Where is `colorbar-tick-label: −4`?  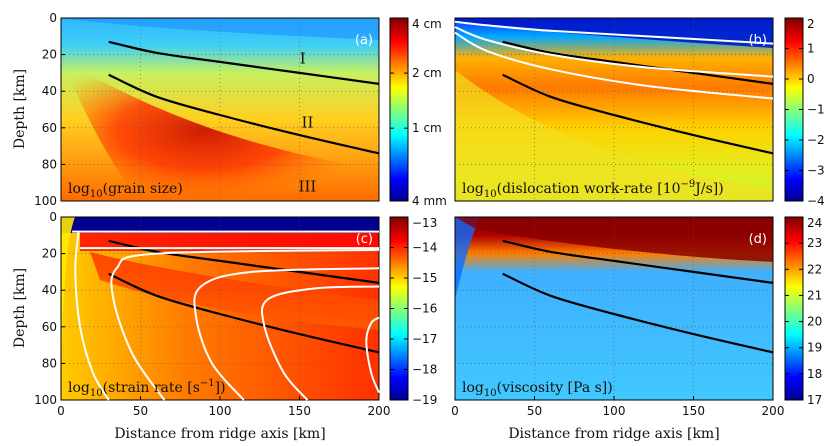
colorbar-tick-label: −4 is located at coordinates (816, 201).